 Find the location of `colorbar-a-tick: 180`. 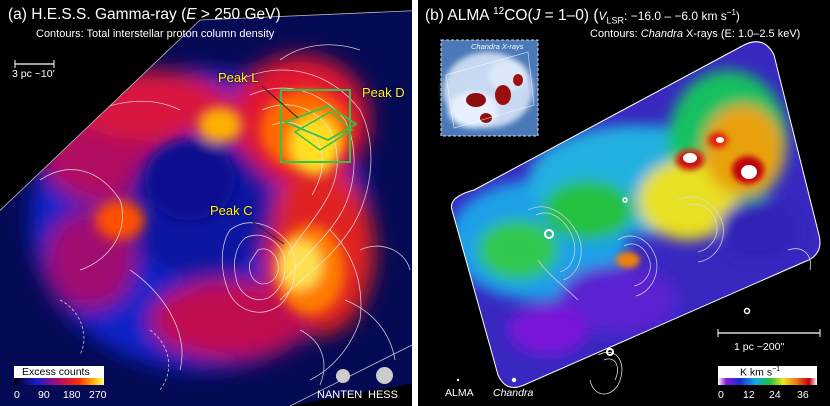

colorbar-a-tick: 180 is located at coordinates (72, 395).